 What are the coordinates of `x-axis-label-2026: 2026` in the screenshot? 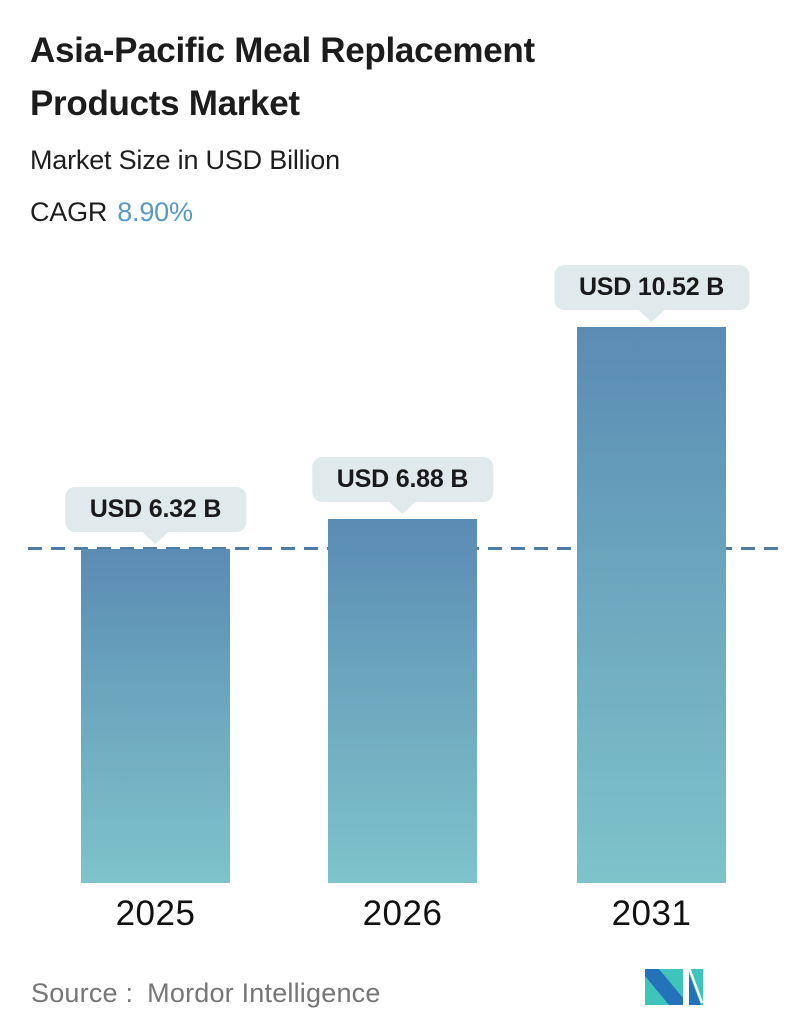 It's located at (402, 913).